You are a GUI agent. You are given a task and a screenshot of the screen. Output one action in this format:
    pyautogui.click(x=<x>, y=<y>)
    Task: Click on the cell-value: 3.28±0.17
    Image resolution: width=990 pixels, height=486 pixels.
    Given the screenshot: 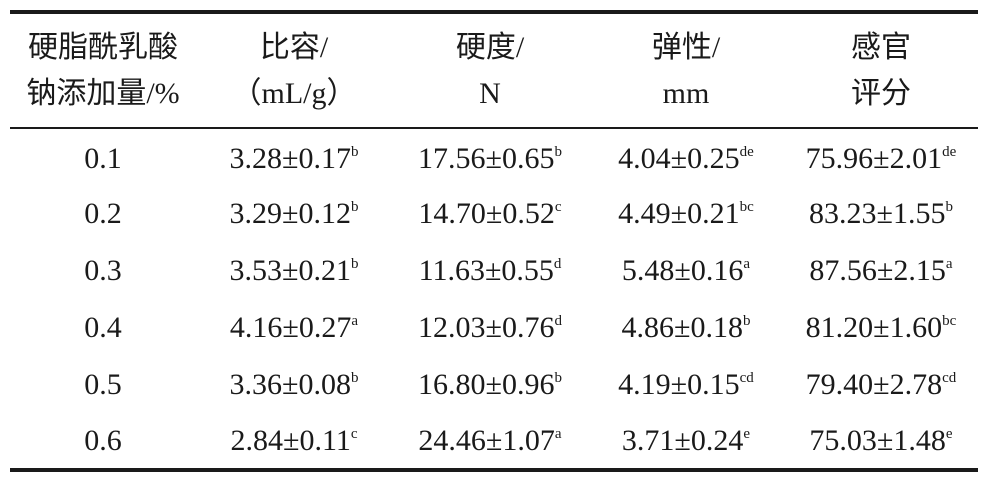 What is the action you would take?
    pyautogui.click(x=290, y=158)
    